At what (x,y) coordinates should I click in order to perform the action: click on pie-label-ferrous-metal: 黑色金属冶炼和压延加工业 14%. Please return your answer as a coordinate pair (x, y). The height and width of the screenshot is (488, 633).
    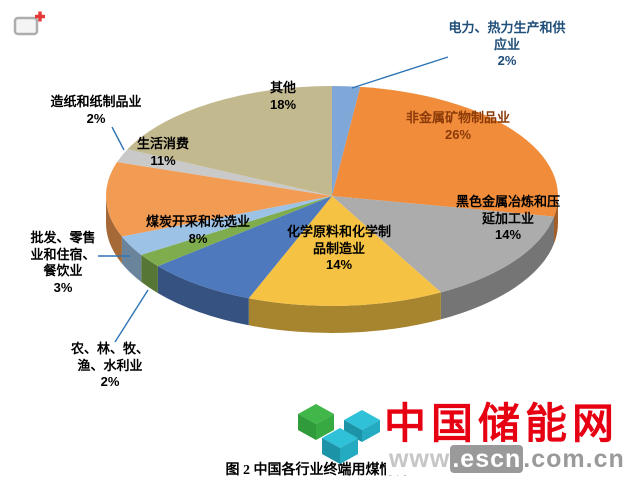
    Looking at the image, I should click on (508, 219).